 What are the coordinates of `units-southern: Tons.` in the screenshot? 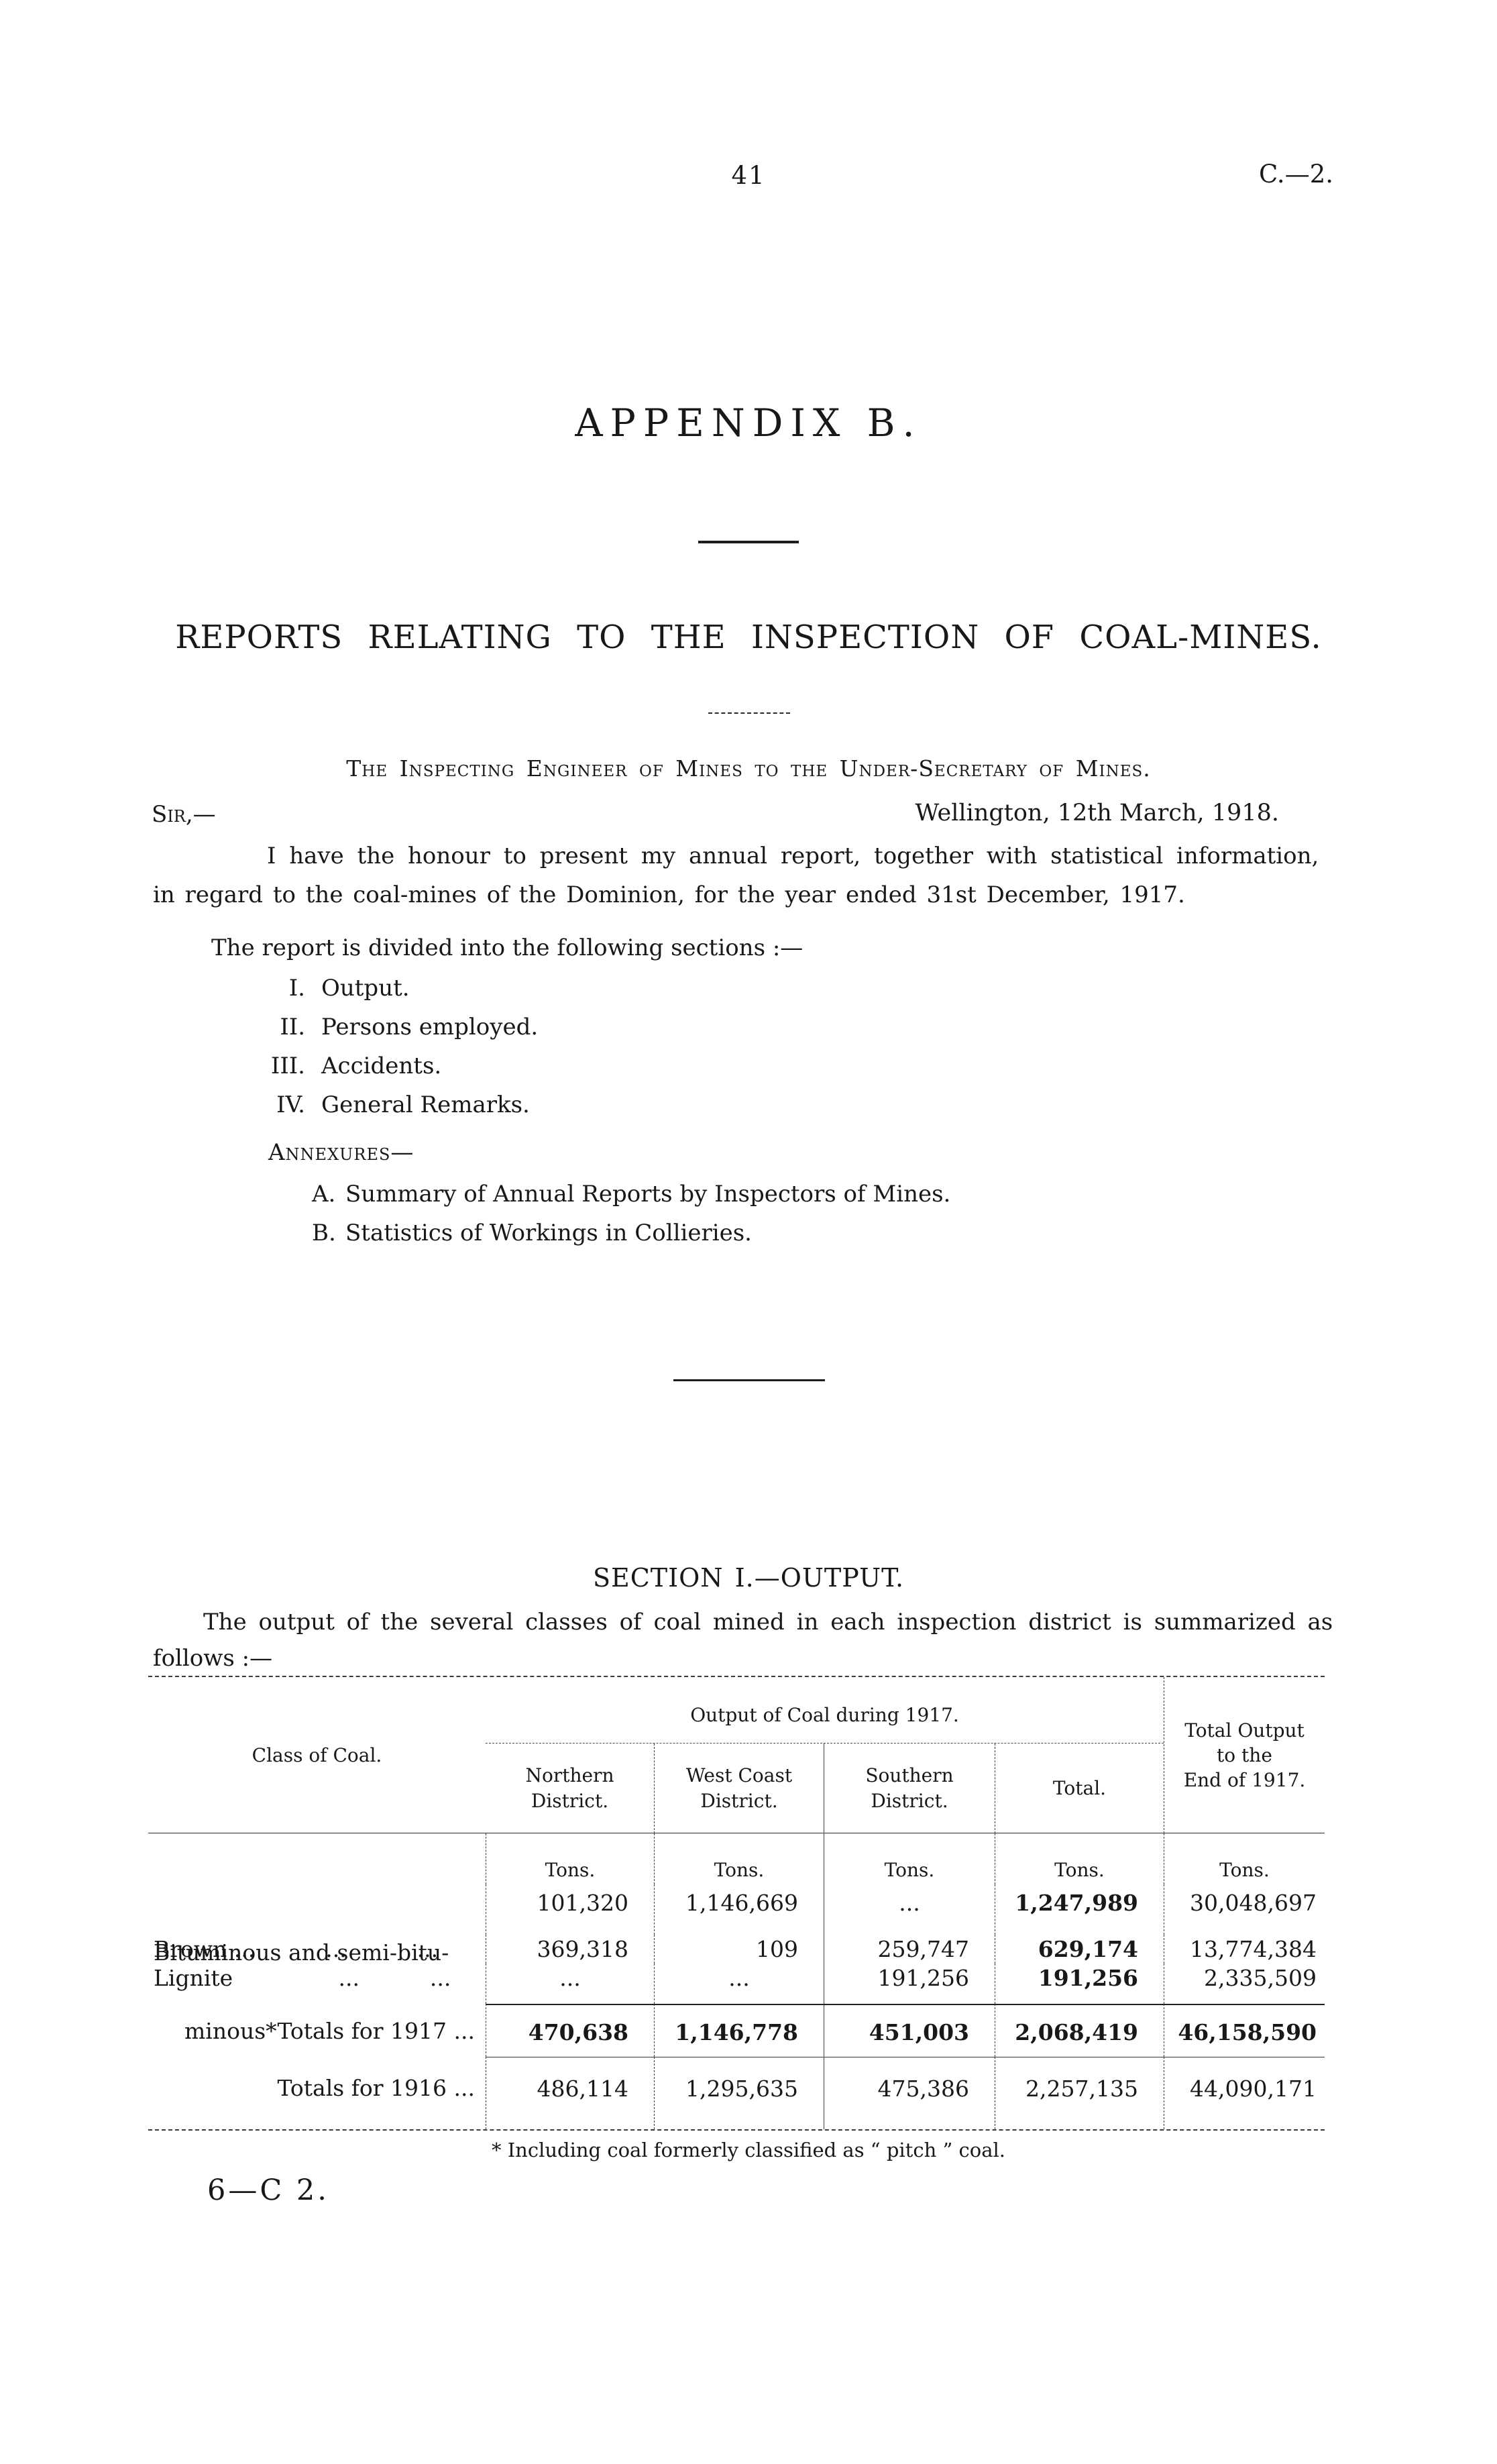 It's located at (909, 1859).